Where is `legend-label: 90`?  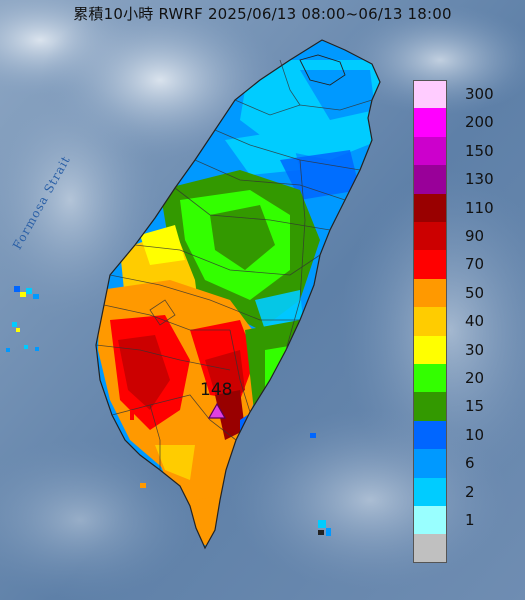 legend-label: 90 is located at coordinates (475, 236).